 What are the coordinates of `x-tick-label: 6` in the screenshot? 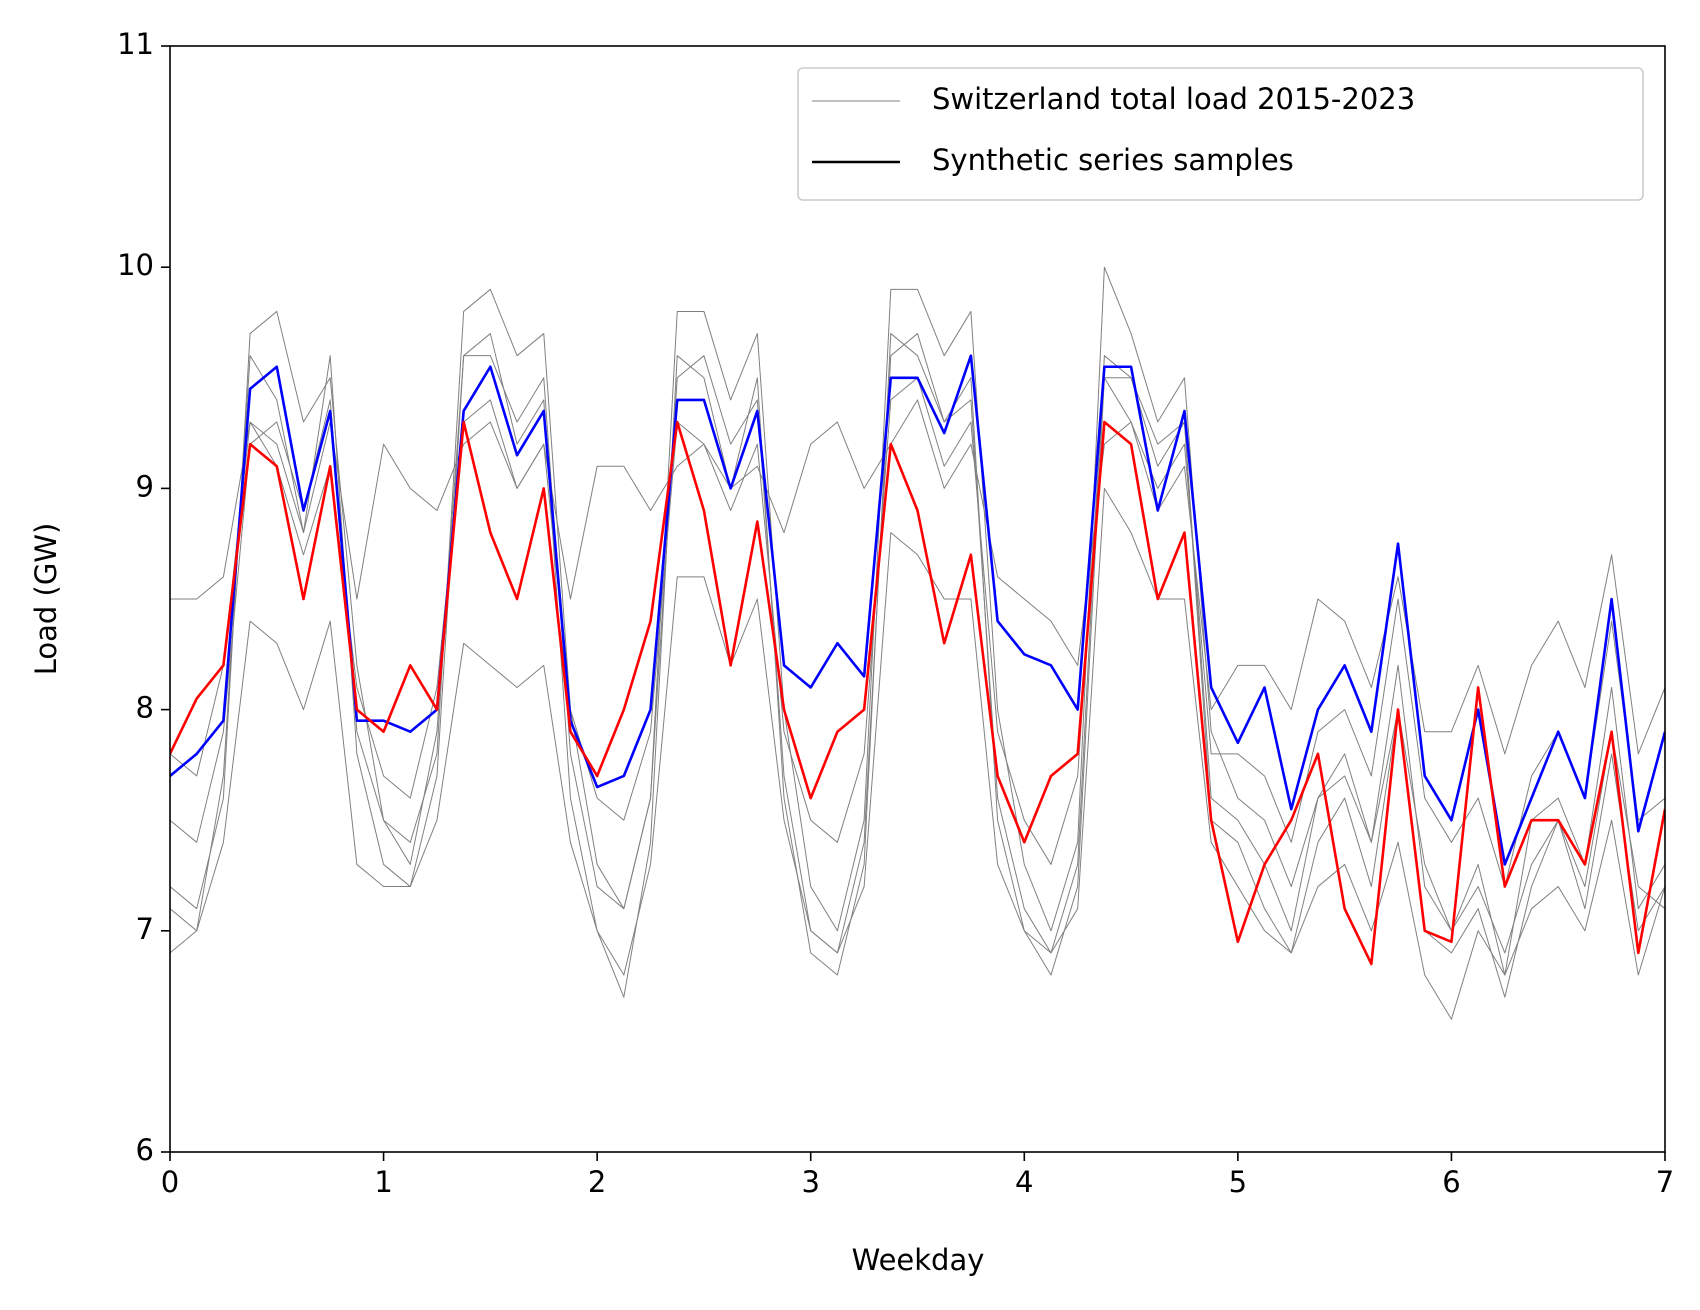 It's located at (1451, 1182).